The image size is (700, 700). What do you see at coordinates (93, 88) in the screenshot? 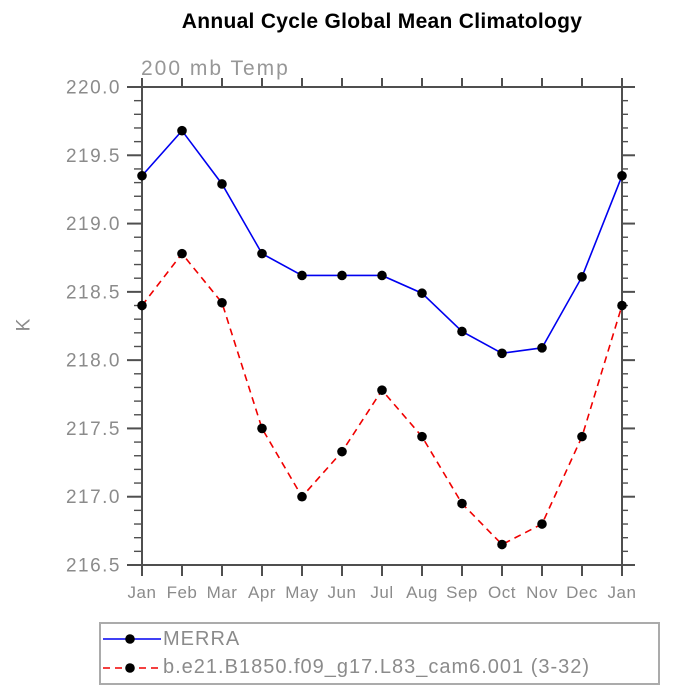
I see `y-tick-label: 220.0` at bounding box center [93, 88].